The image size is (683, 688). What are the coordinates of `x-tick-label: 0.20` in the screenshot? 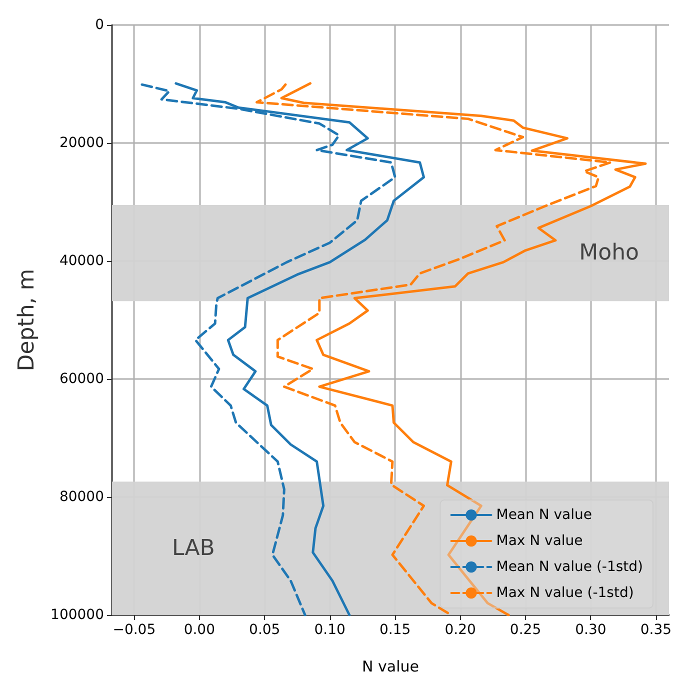 It's located at (460, 630).